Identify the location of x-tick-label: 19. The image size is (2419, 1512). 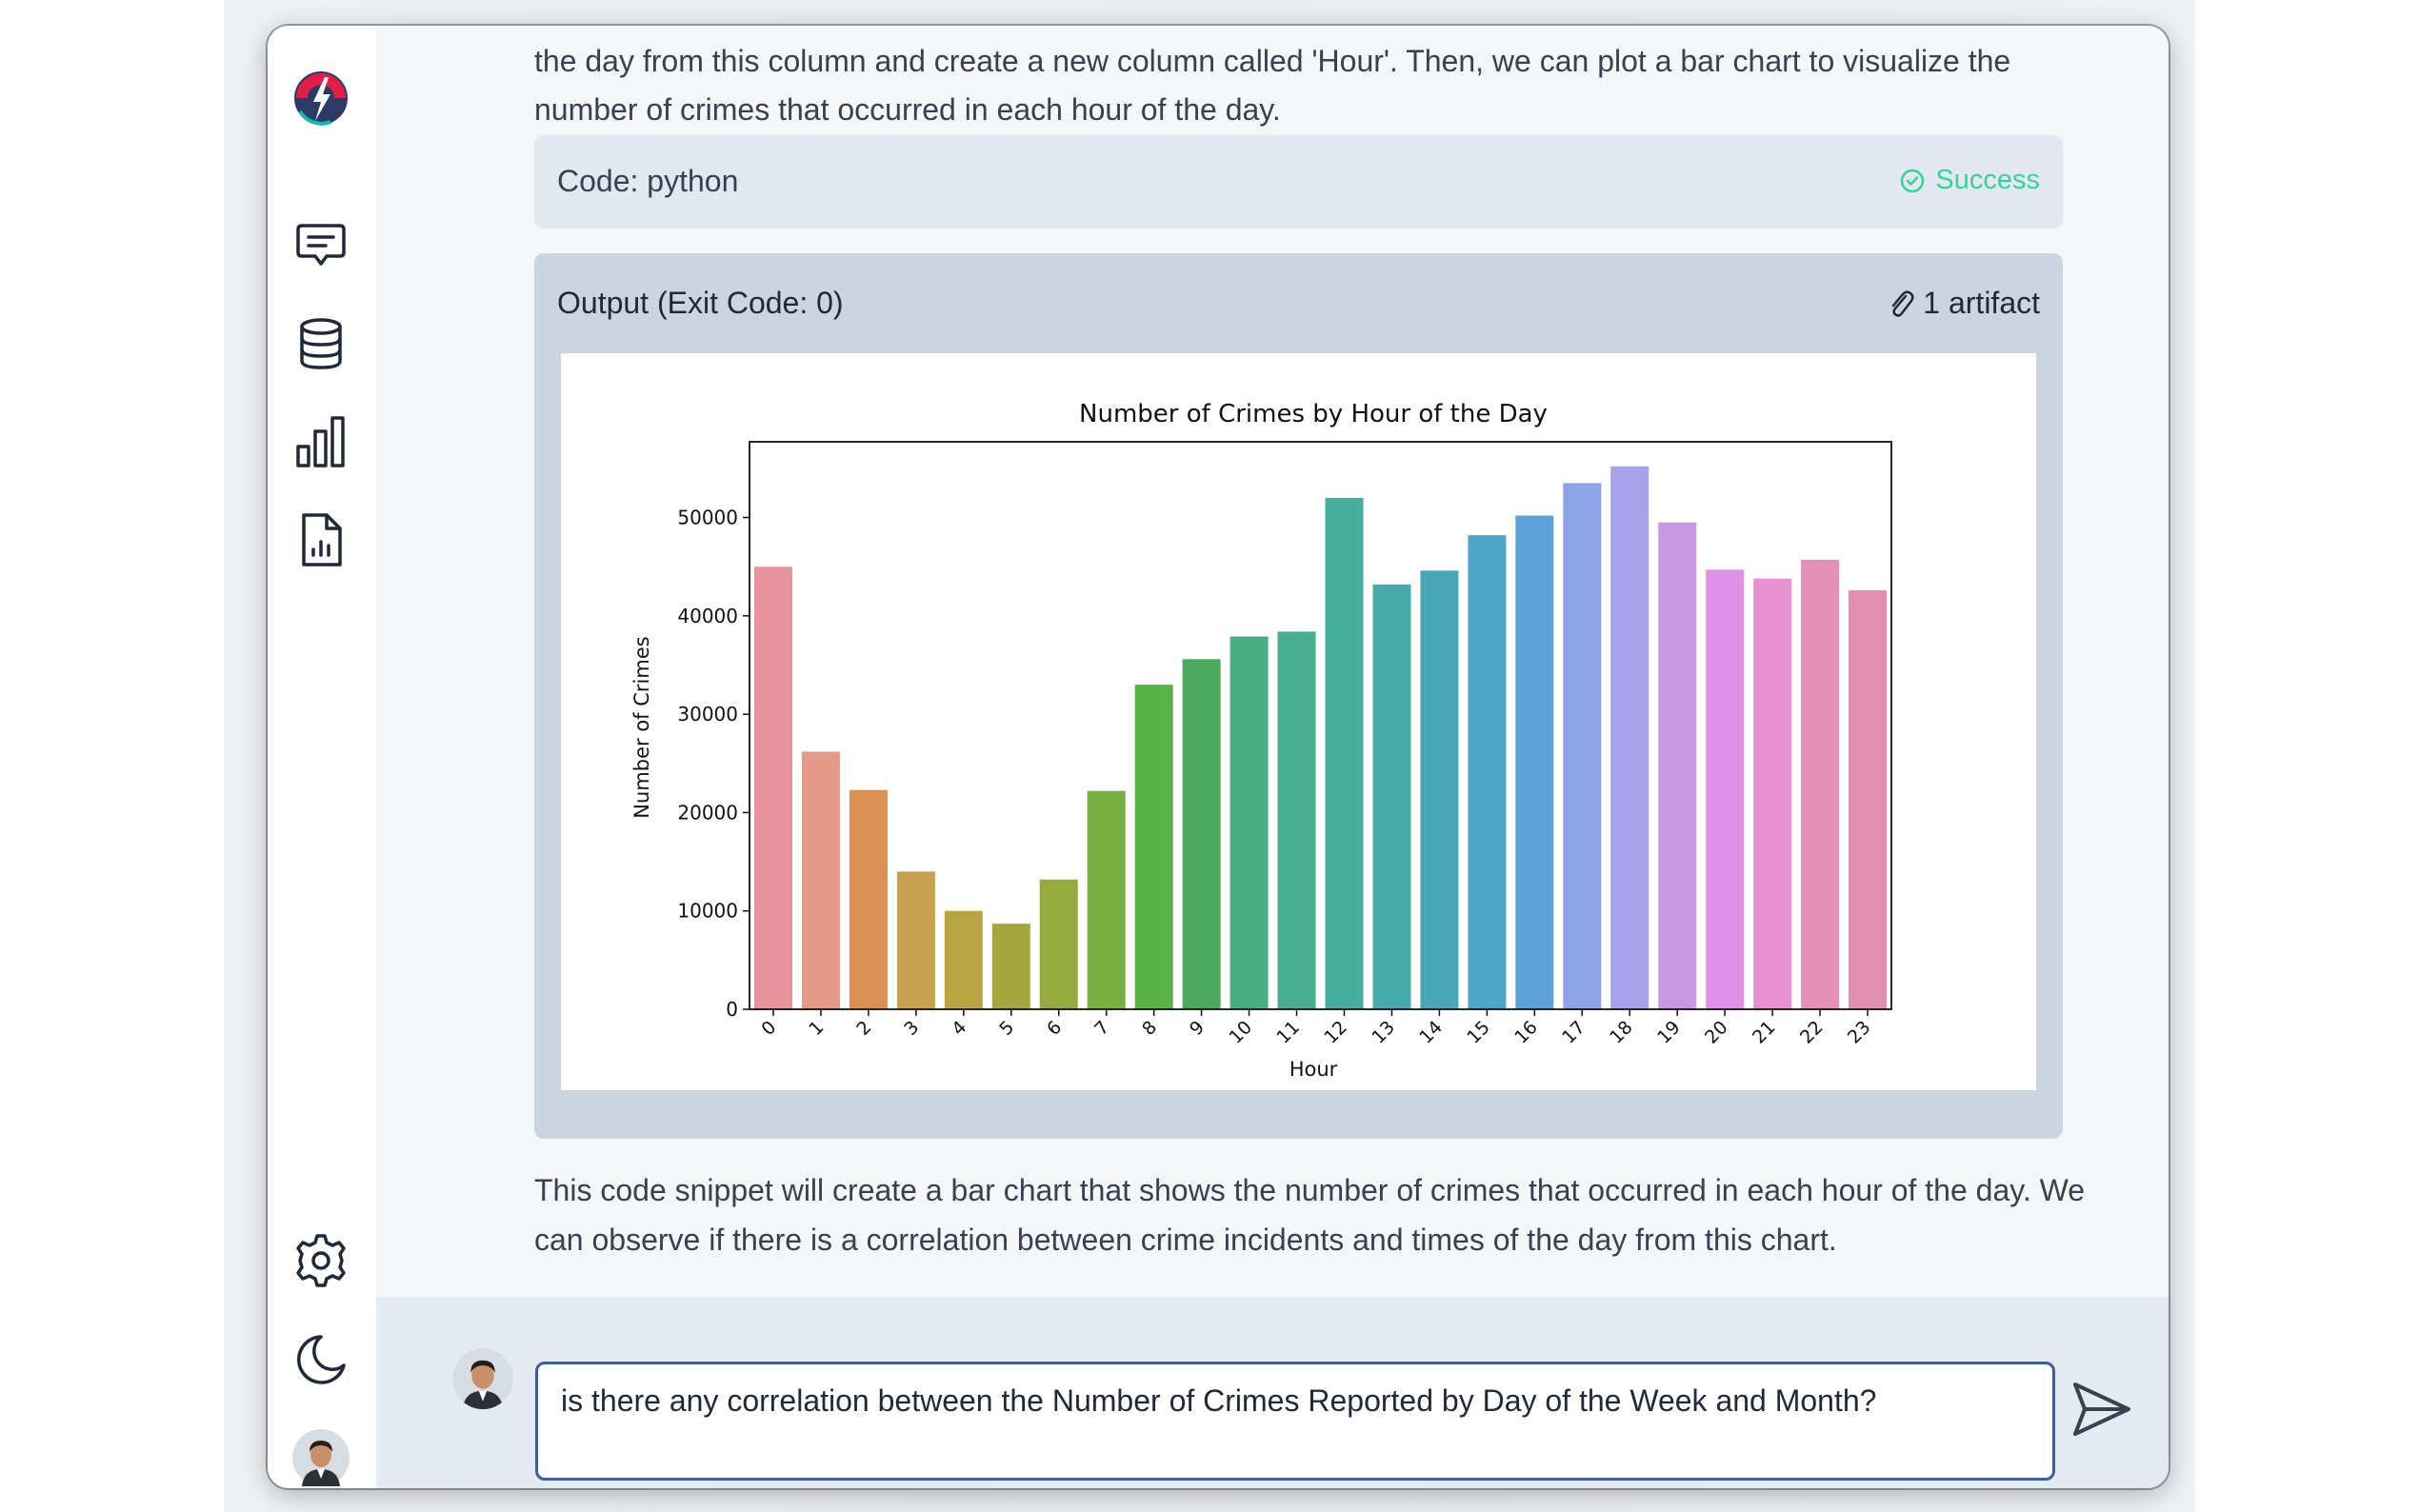
(1669, 1032).